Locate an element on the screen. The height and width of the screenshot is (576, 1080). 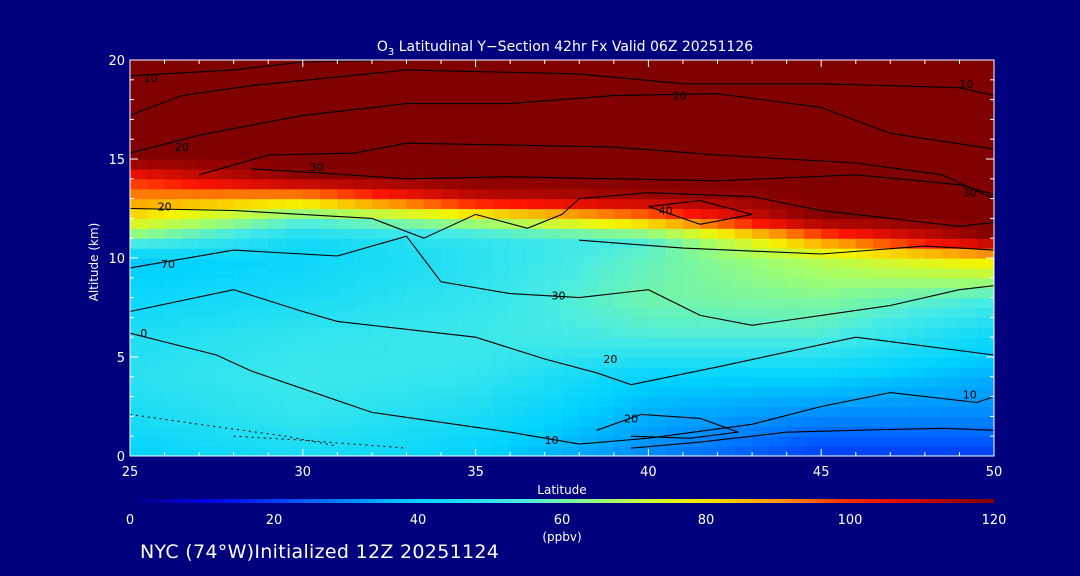
colorbar-tick-label: 120 is located at coordinates (994, 520).